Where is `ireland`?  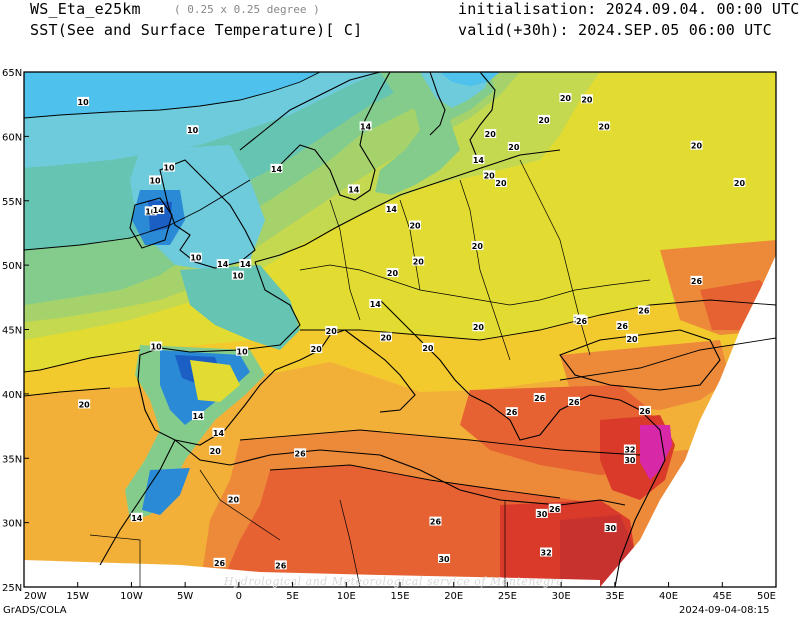
ireland is located at coordinates (151, 223).